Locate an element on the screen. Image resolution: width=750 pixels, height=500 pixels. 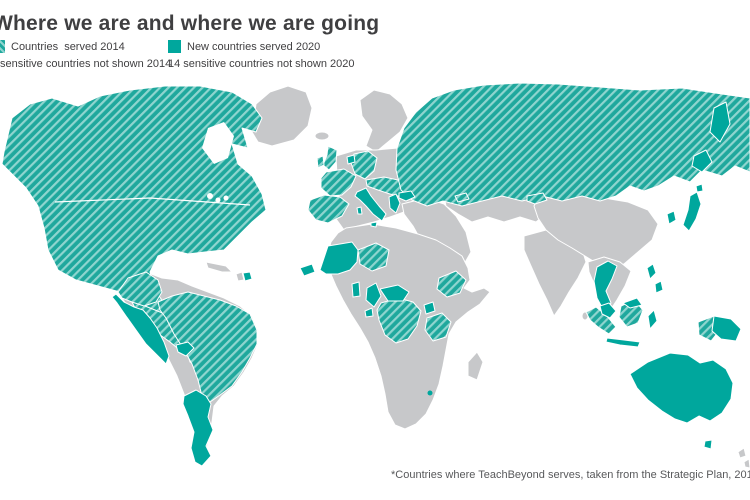
map-region-niger is located at coordinates (373, 257).